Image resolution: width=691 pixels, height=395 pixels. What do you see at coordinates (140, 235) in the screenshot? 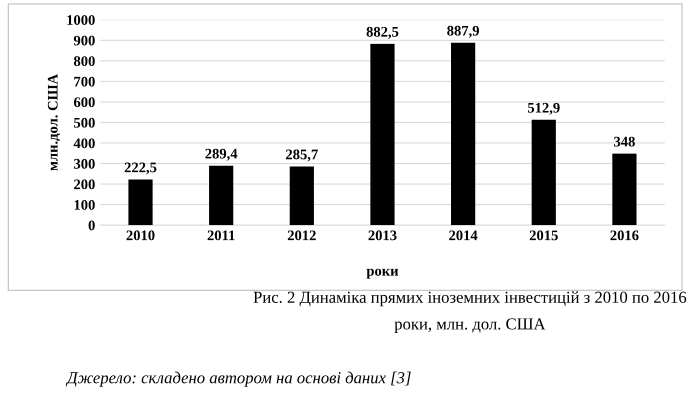
I see `x-tick-label: 2010` at bounding box center [140, 235].